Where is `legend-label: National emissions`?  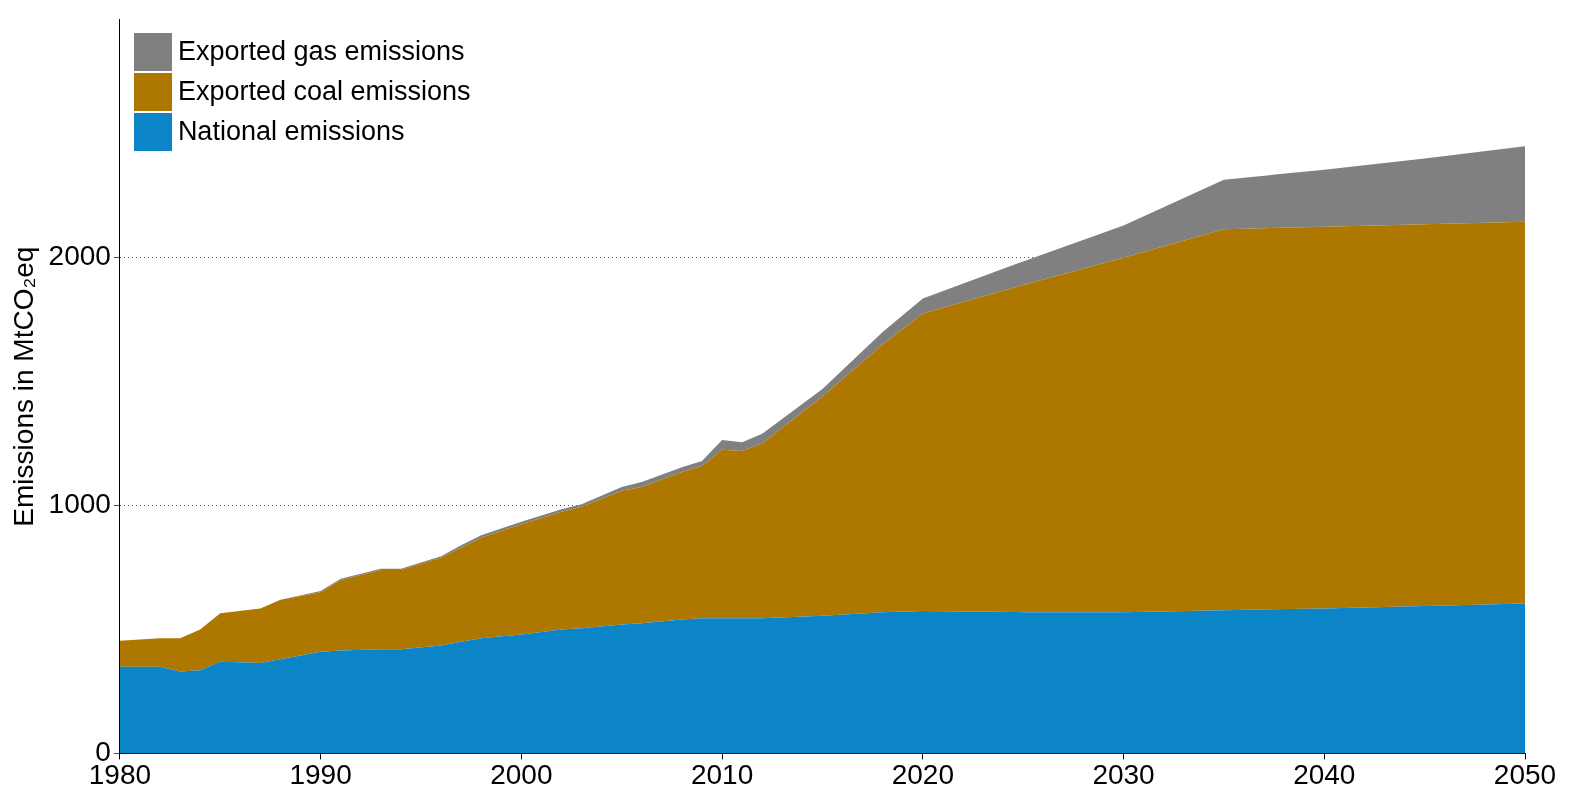
legend-label: National emissions is located at coordinates (291, 132).